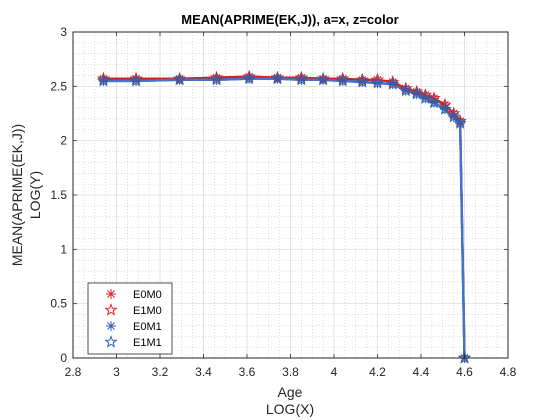 This screenshot has width=560, height=420. Describe the element at coordinates (377, 372) in the screenshot. I see `x-tick-label: 4.2` at that location.